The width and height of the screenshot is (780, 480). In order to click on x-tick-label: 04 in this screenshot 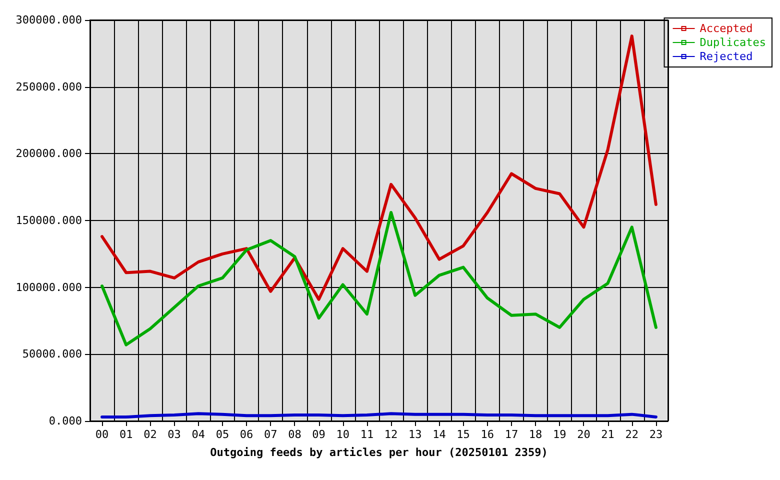, I will do `click(199, 434)`.